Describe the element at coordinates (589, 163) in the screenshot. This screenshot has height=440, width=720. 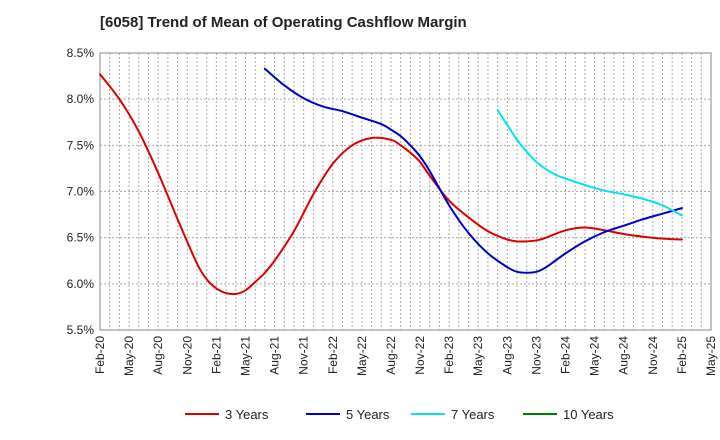
I see `series-line-7-years` at that location.